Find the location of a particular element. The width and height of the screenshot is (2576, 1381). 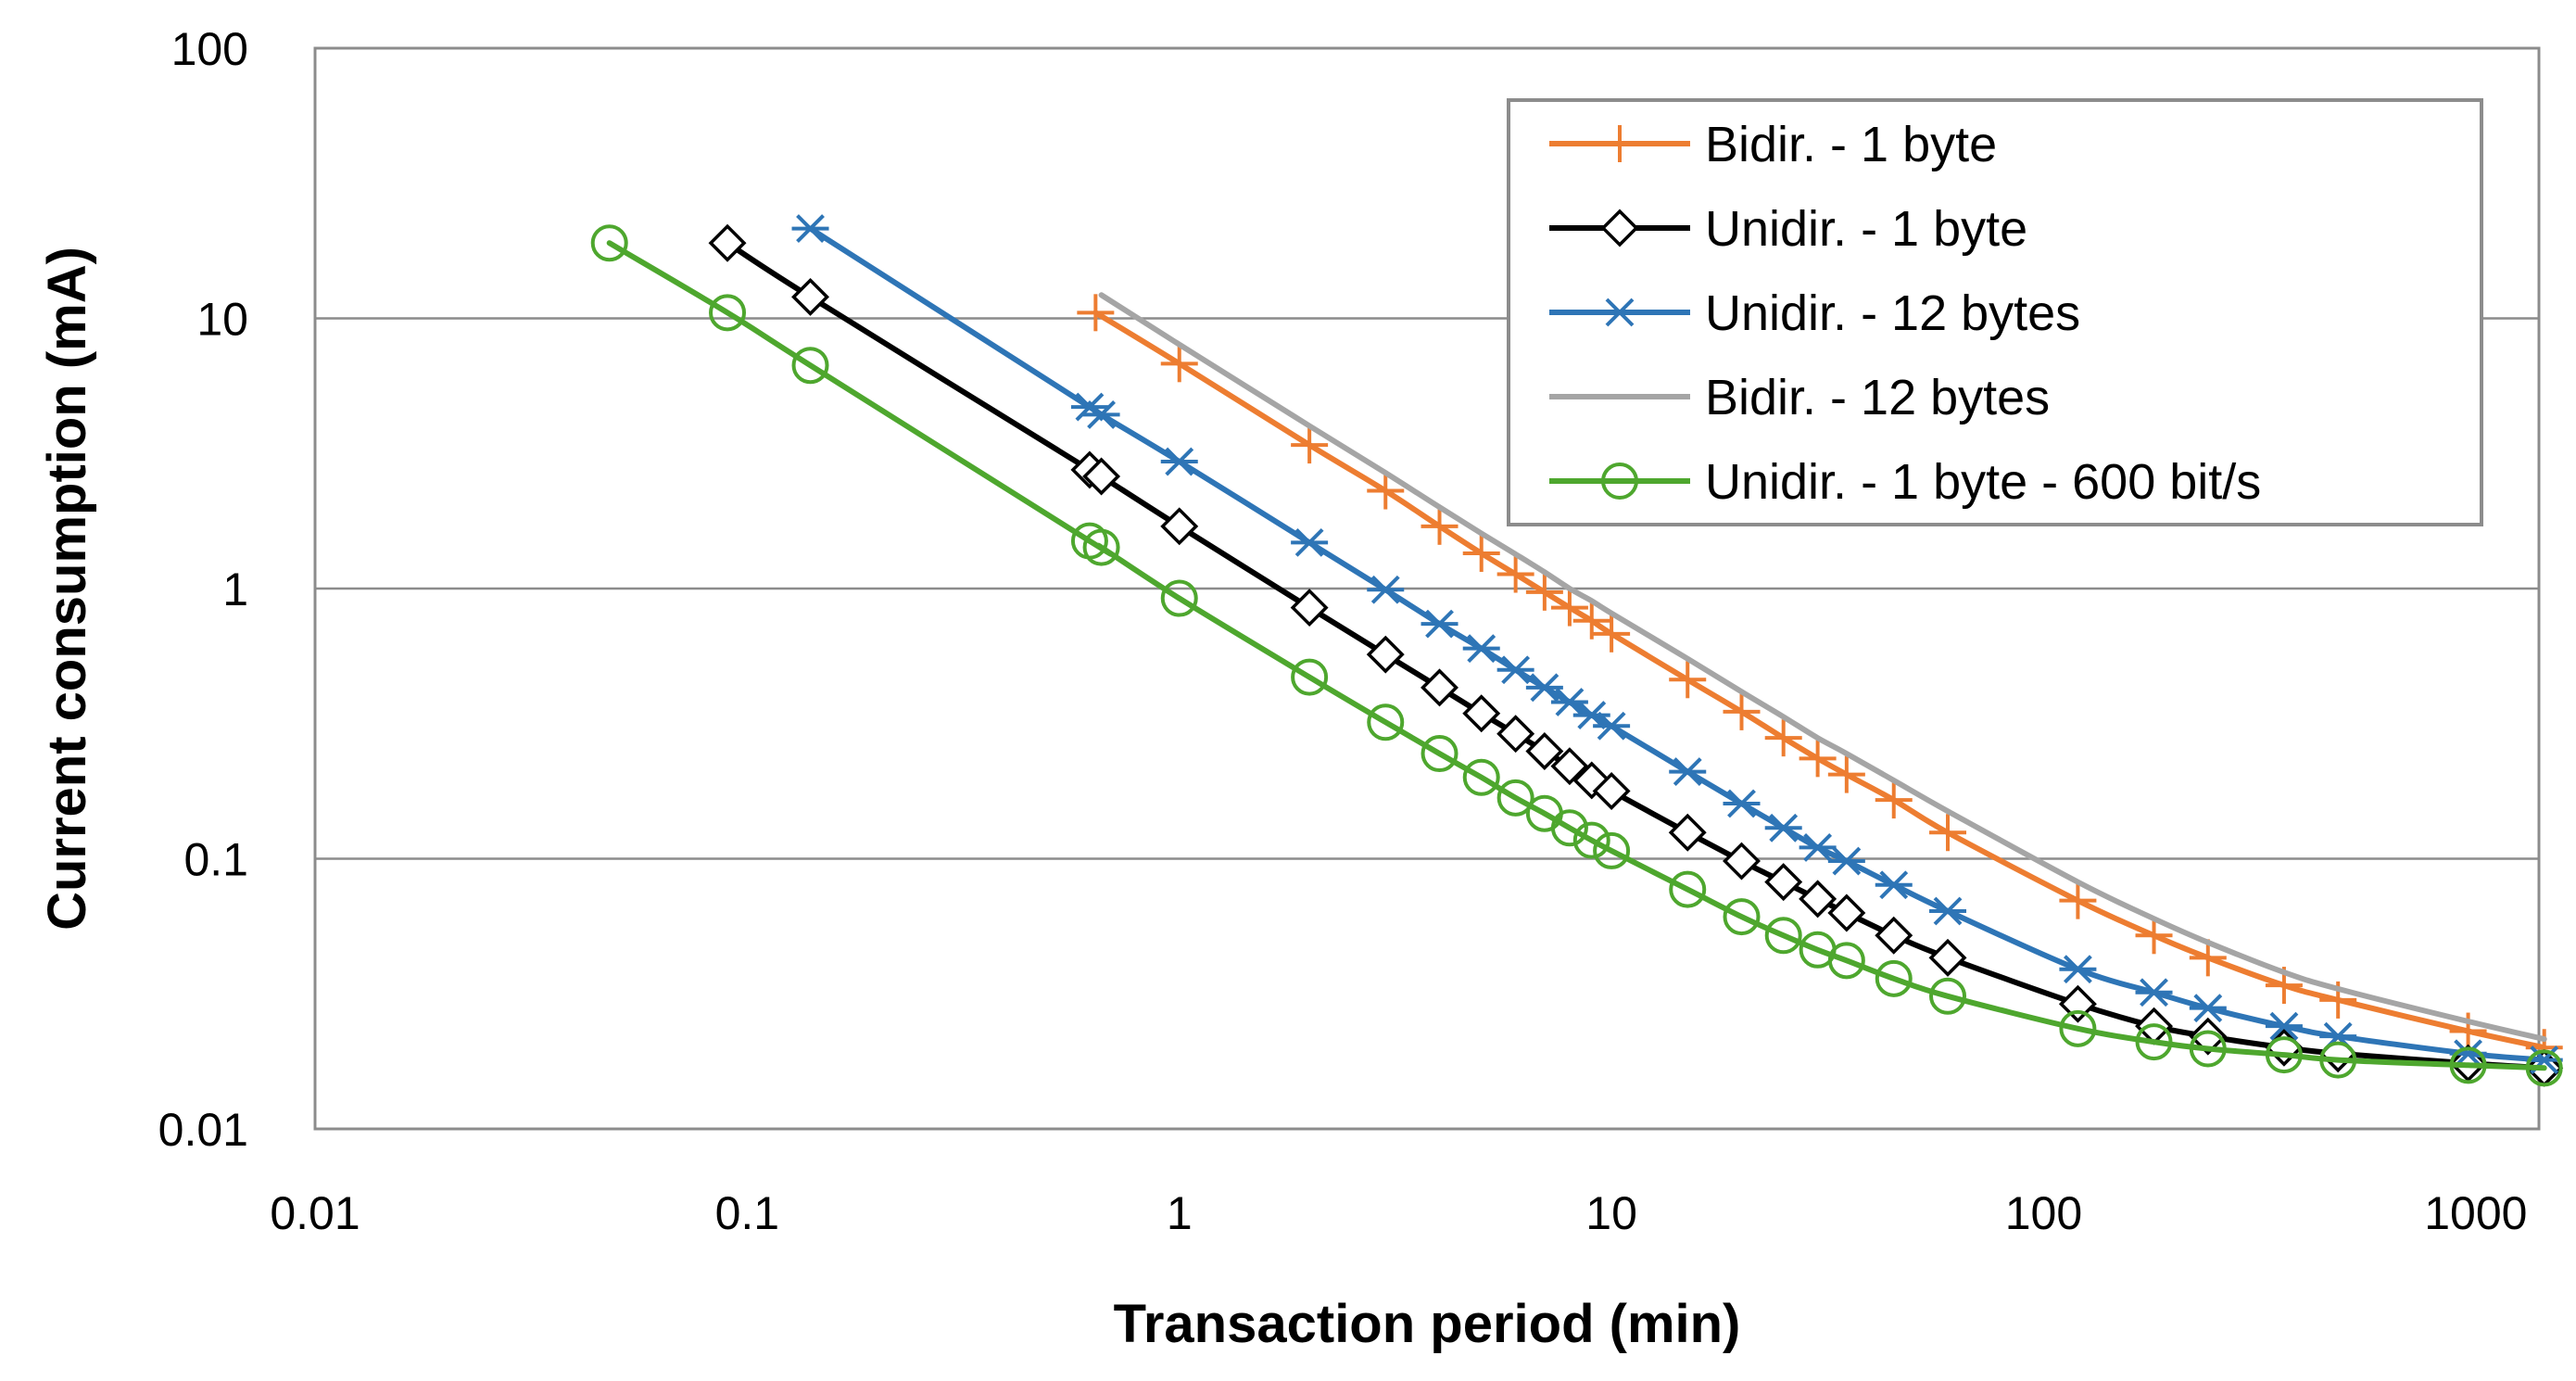

legend-entry-3: Bidir. - 12 bytes is located at coordinates (1799, 398).